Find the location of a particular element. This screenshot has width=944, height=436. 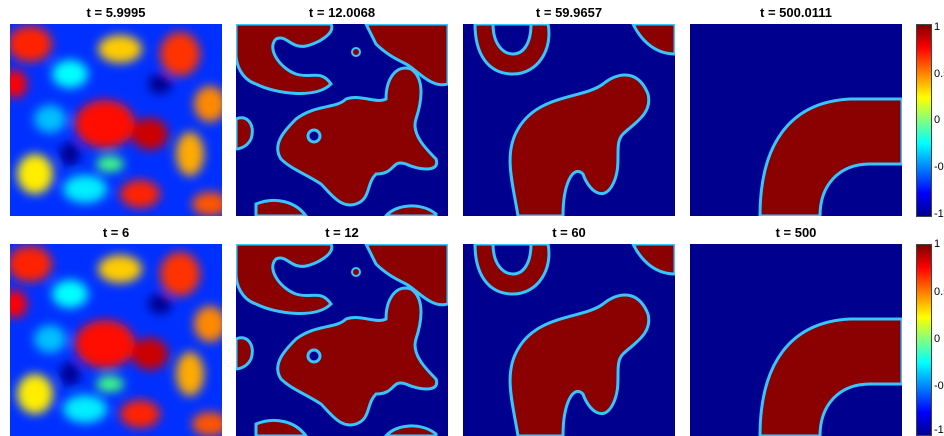

panel-title: t = 12 is located at coordinates (342, 232).